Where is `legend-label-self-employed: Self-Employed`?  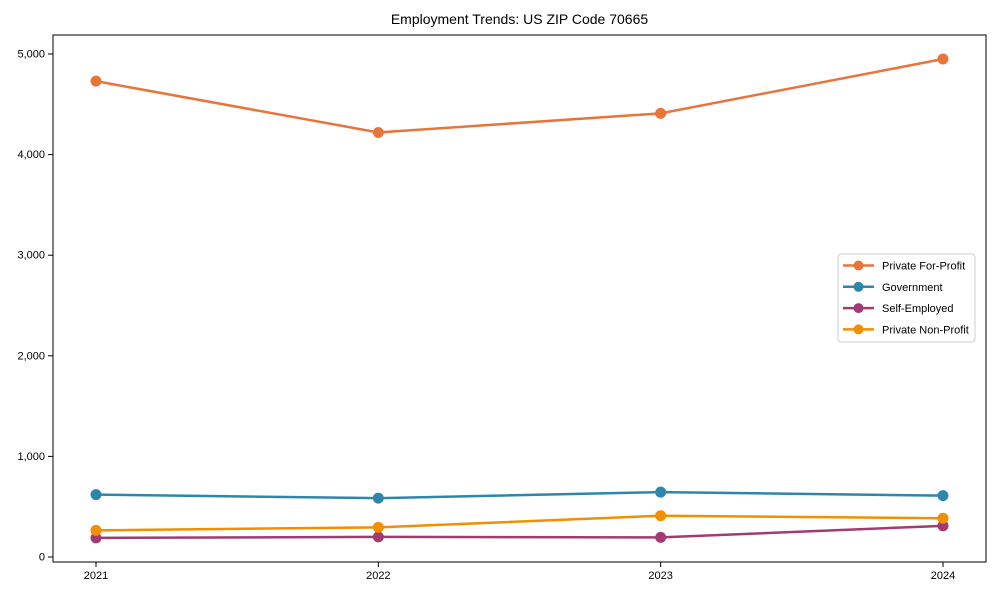
legend-label-self-employed: Self-Employed is located at coordinates (918, 309).